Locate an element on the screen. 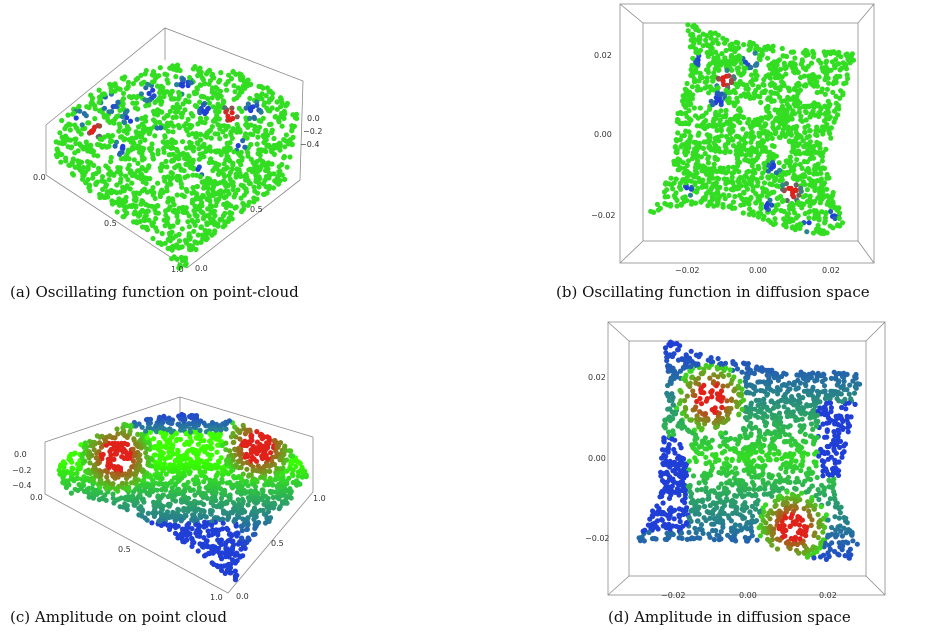 This screenshot has height=635, width=926. y-tick-a-1: 0.5 is located at coordinates (256, 209).